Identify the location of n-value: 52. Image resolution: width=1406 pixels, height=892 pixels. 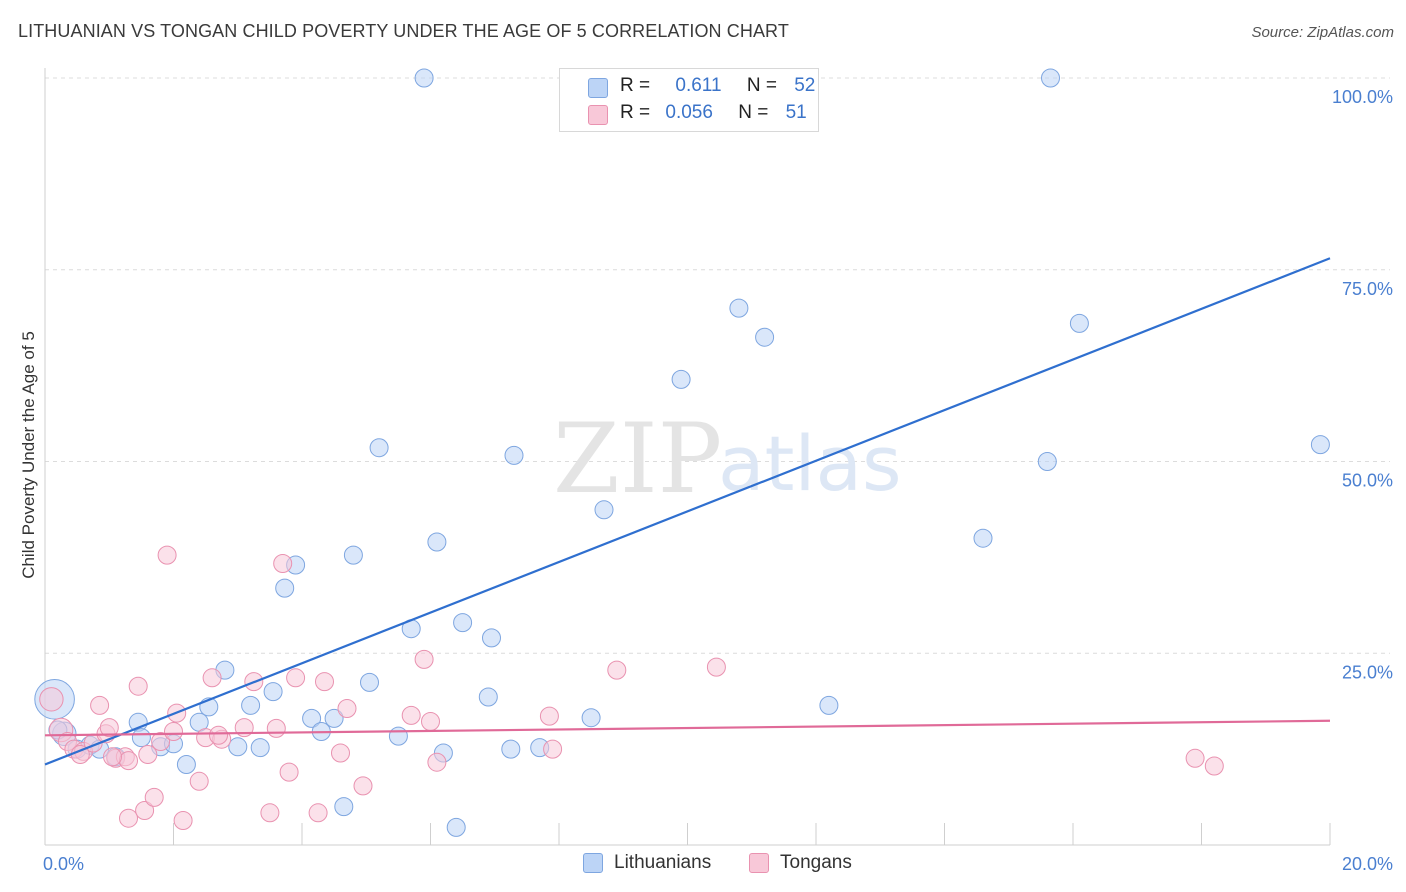
(805, 85).